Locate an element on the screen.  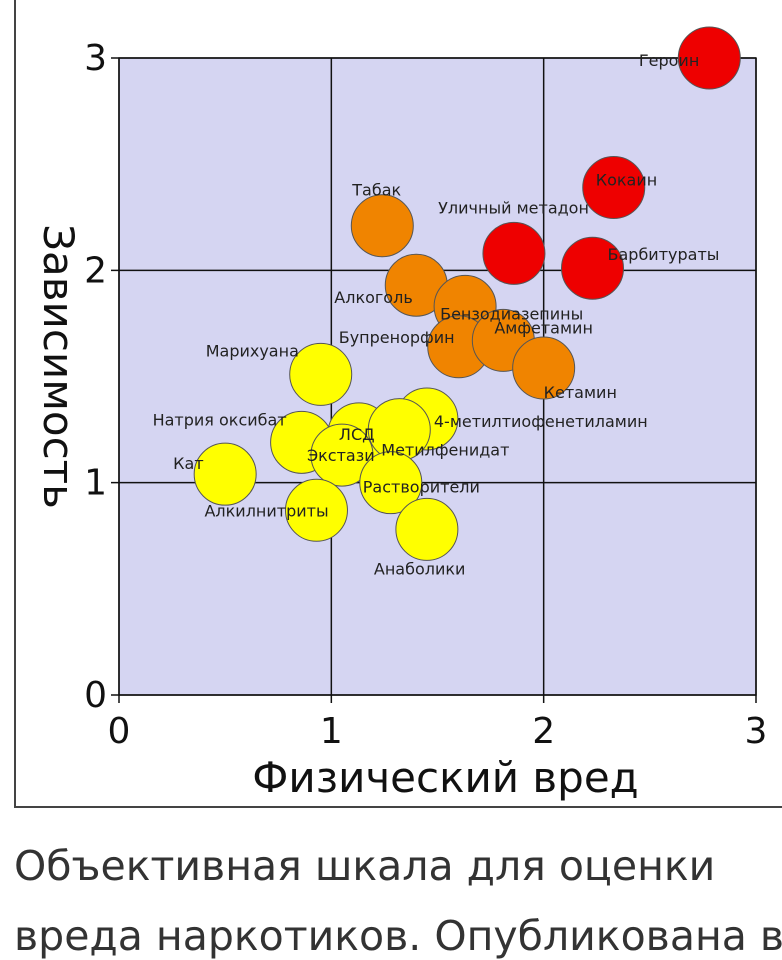
point-label: Бензодиазепины is located at coordinates (511, 313).